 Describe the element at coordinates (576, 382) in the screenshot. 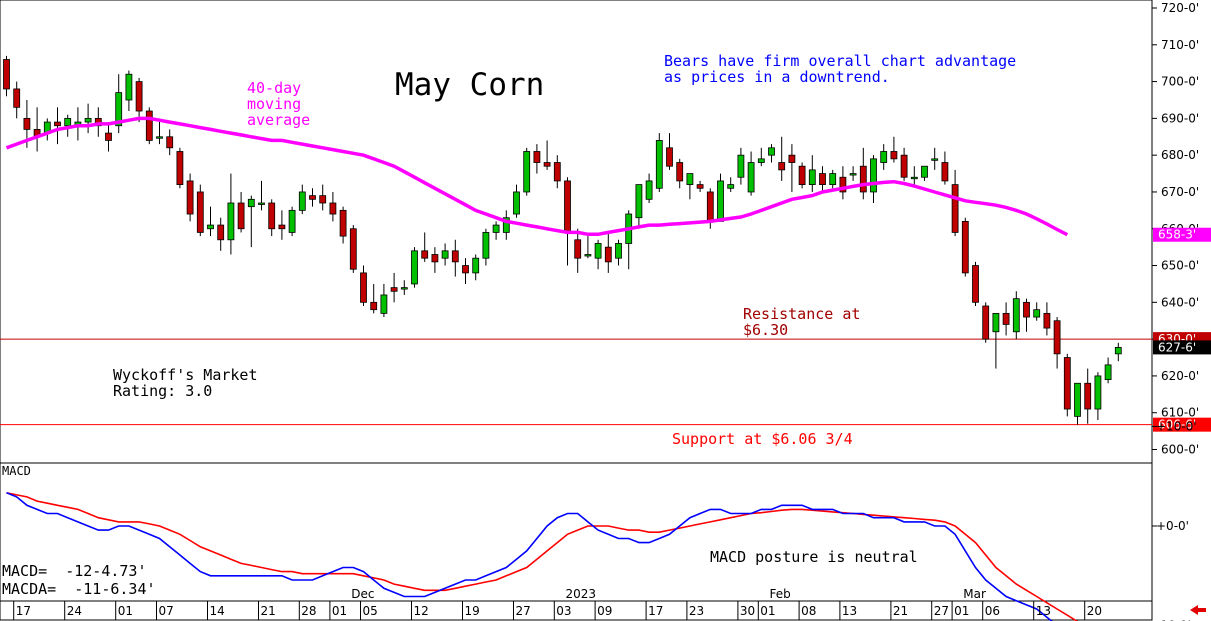

I see `level-lines` at that location.